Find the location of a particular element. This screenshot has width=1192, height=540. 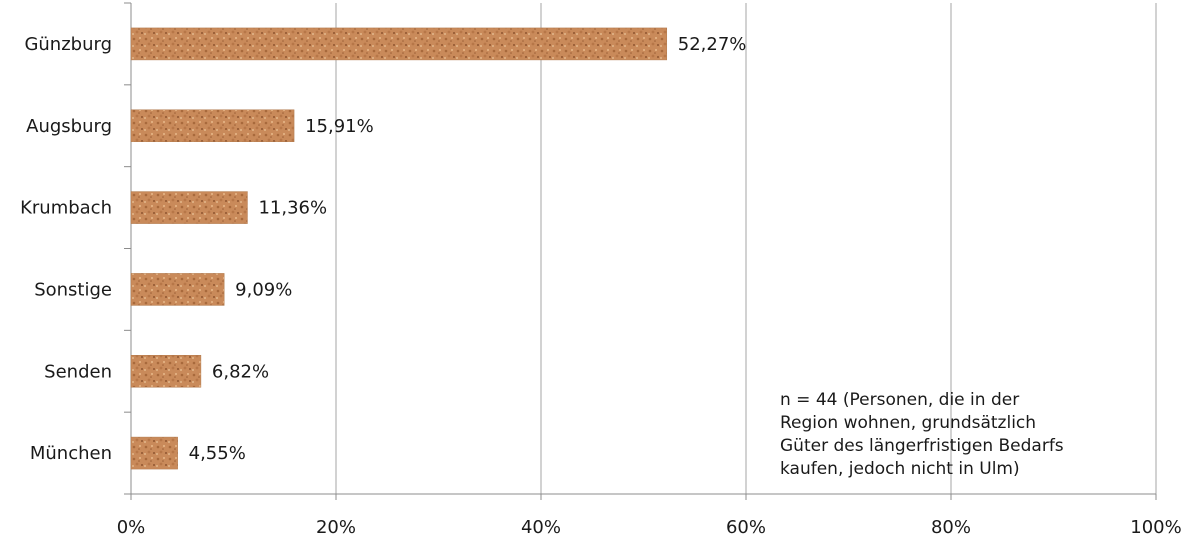

x-tick-label: 40% is located at coordinates (541, 527).